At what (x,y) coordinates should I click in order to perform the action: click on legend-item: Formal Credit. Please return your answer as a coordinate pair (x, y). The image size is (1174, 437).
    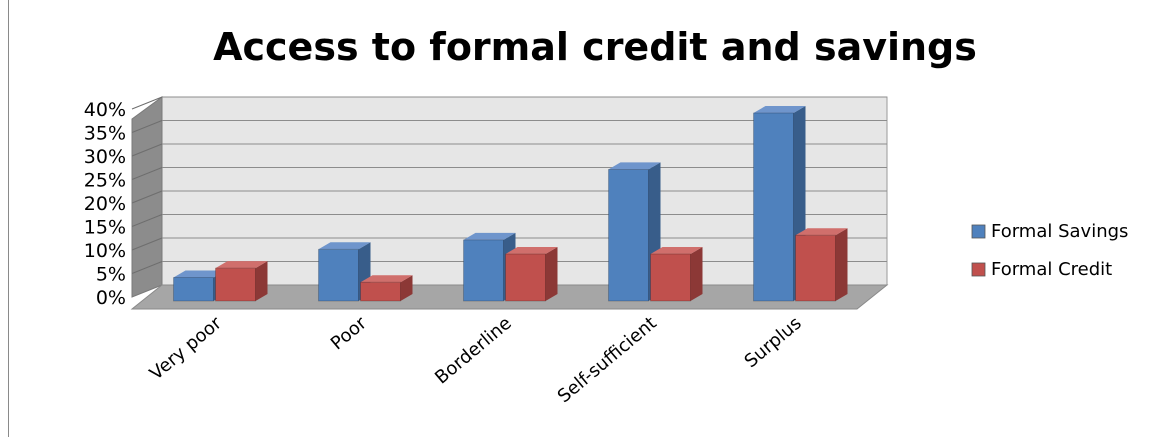
    Looking at the image, I should click on (1041, 269).